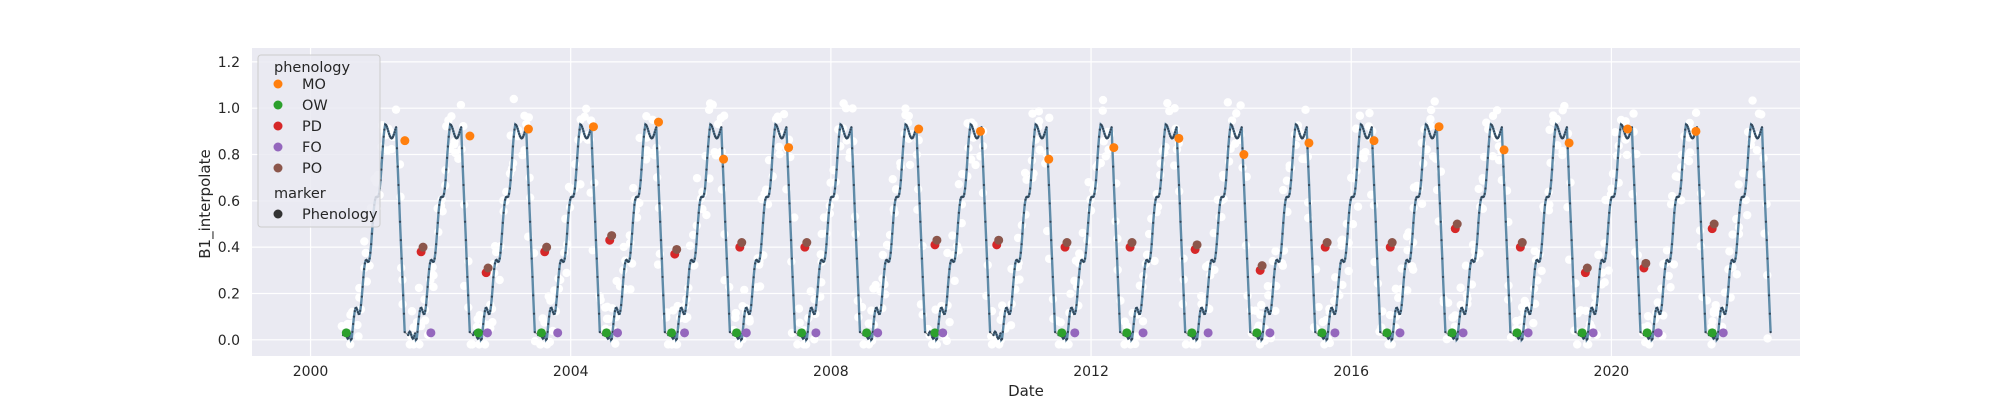  Describe the element at coordinates (961, 372) in the screenshot. I see `x-axis-ticks: 2000 2004 2008 2012 2016 2020` at that location.